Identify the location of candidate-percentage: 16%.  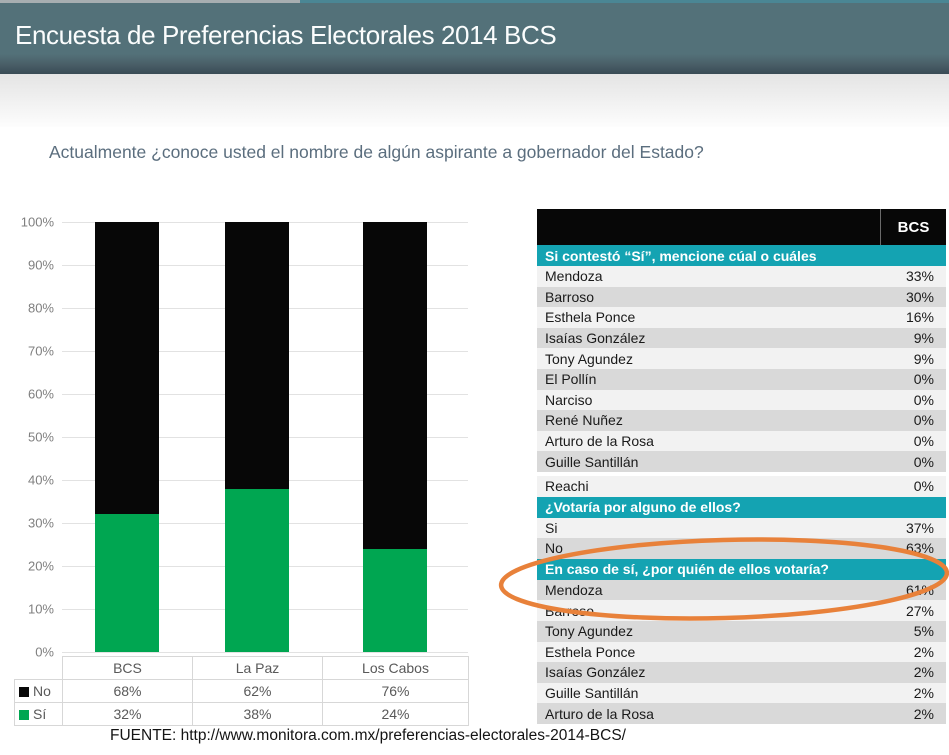
(919, 317).